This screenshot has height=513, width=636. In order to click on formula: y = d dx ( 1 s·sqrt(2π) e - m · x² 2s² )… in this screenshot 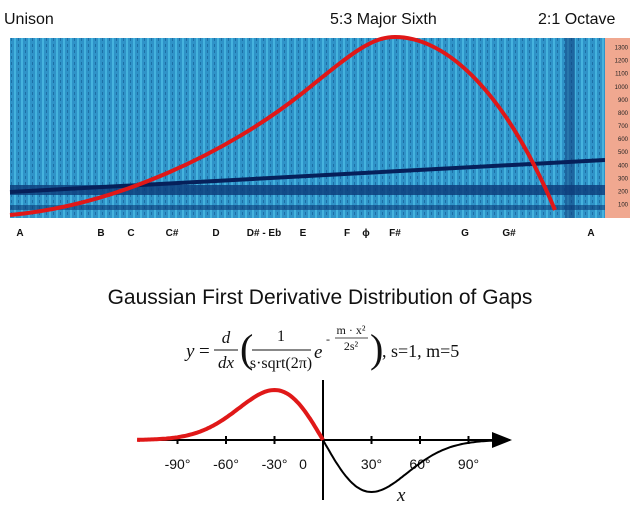, I will do `click(321, 347)`.